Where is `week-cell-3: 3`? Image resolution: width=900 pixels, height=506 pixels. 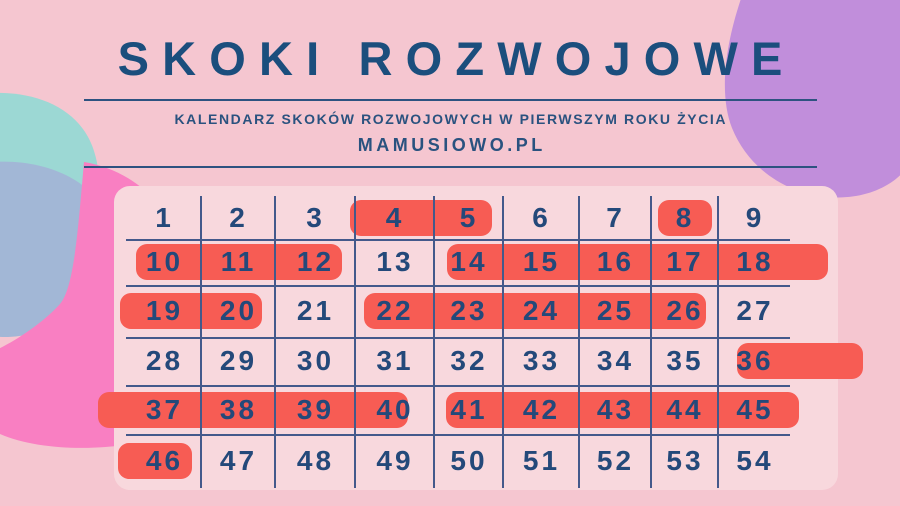 week-cell-3: 3 is located at coordinates (315, 217).